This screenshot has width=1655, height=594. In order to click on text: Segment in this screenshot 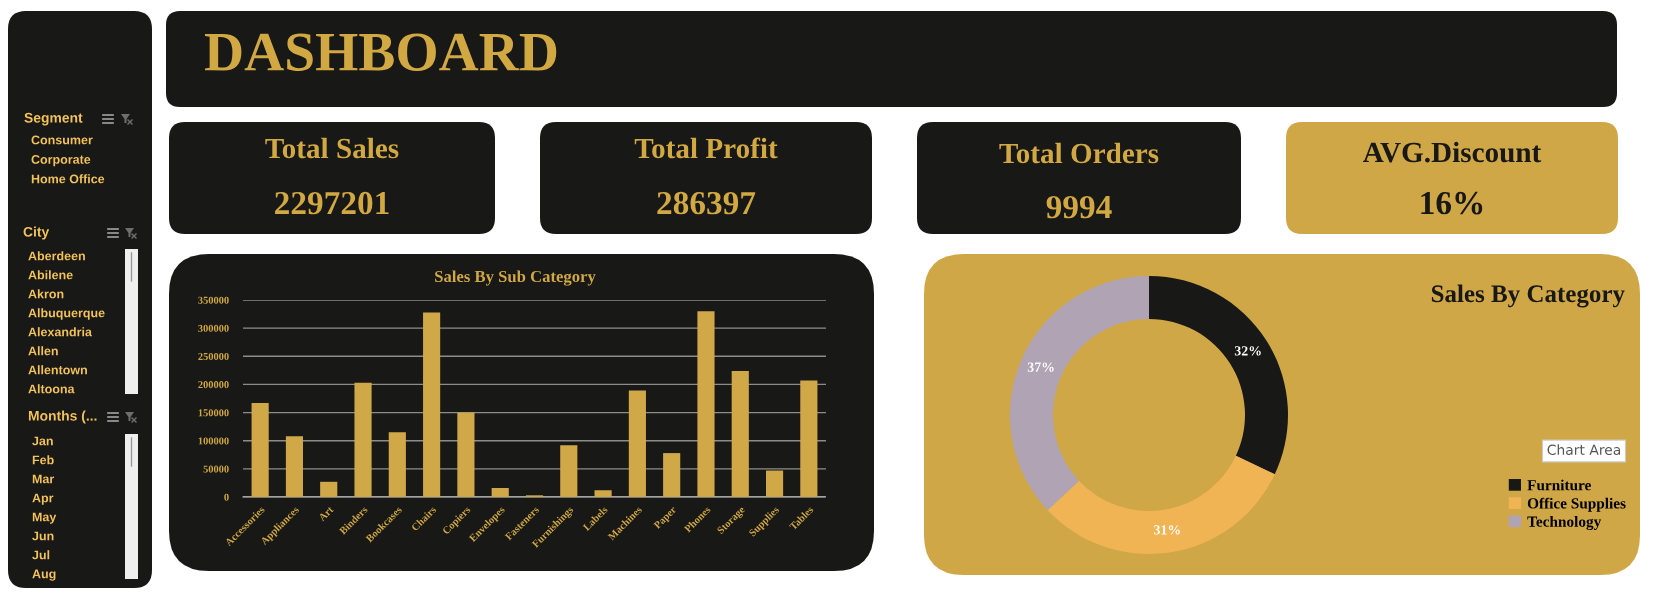, I will do `click(53, 119)`.